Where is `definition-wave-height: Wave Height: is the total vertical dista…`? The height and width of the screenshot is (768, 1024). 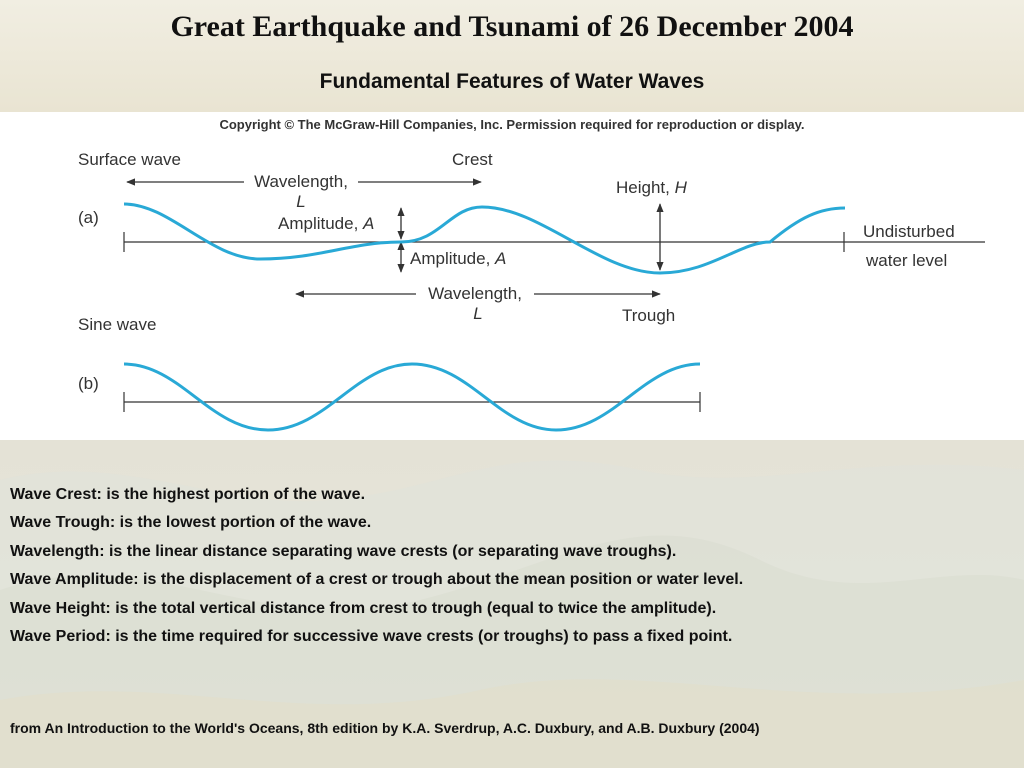
definition-wave-height: Wave Height: is the total vertical dista… is located at coordinates (363, 608).